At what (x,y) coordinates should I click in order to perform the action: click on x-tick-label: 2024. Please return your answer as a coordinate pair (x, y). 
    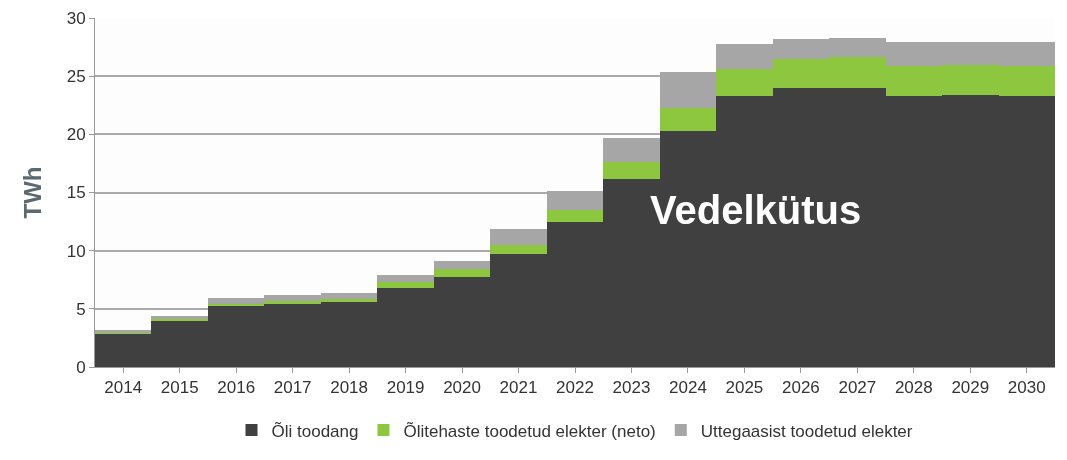
    Looking at the image, I should click on (688, 388).